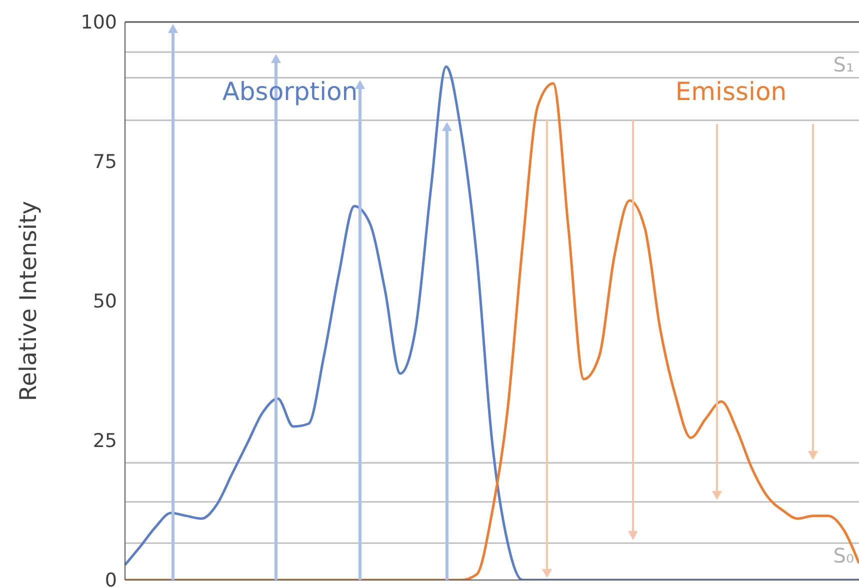 The height and width of the screenshot is (587, 859). What do you see at coordinates (98, 23) in the screenshot?
I see `y-tick-label: 100` at bounding box center [98, 23].